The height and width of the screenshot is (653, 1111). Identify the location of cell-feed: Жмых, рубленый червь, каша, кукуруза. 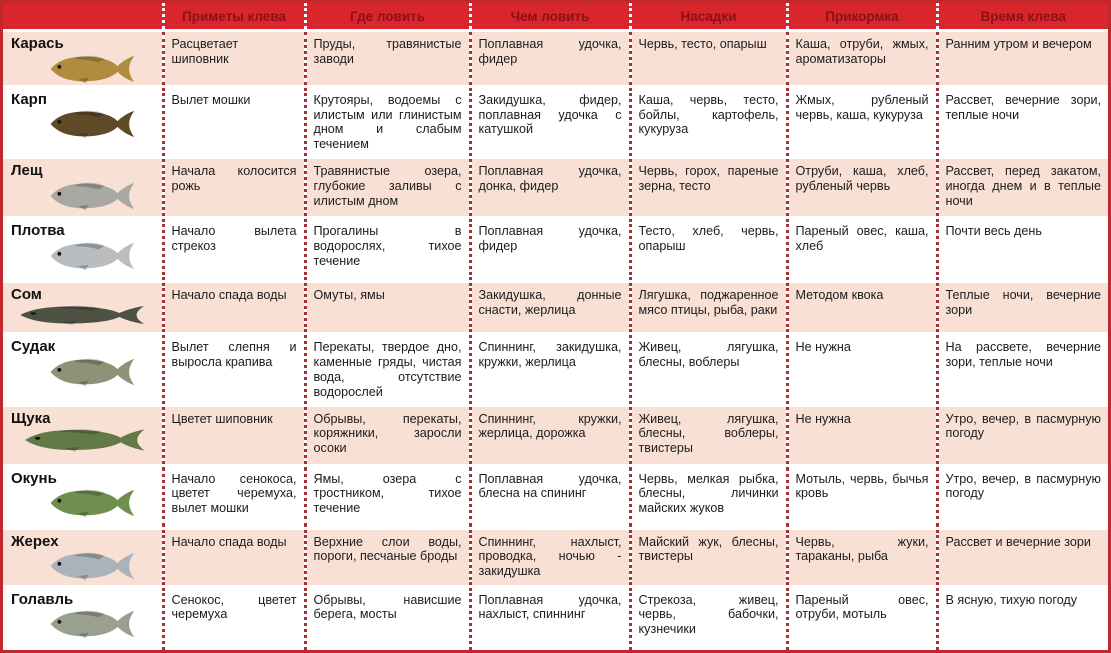
(861, 121).